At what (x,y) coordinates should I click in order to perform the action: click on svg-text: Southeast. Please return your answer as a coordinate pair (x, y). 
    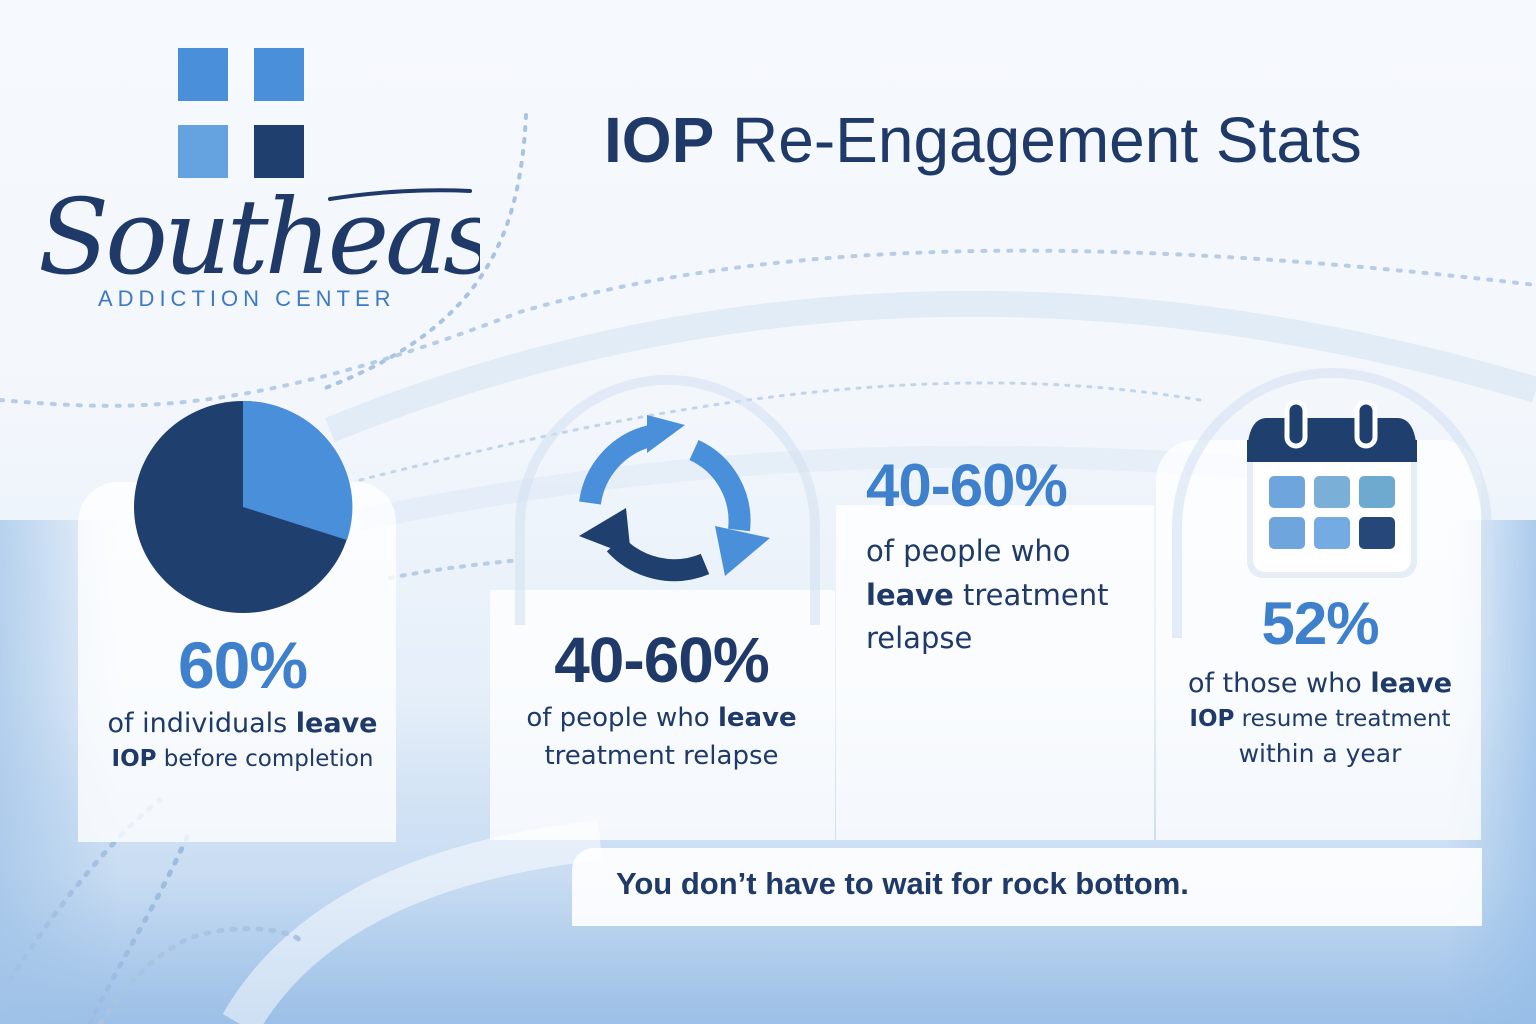
    Looking at the image, I should click on (259, 237).